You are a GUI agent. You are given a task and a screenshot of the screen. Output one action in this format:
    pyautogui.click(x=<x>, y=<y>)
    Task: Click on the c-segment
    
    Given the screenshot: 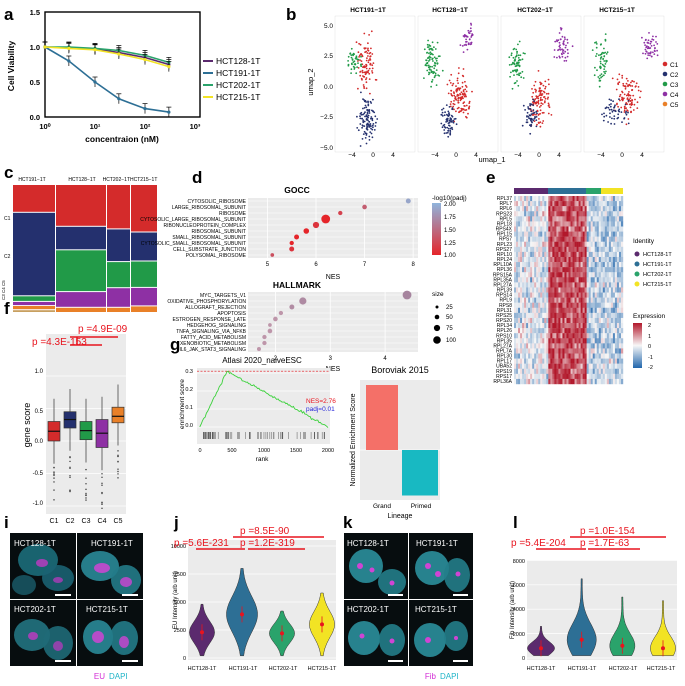 What is the action you would take?
    pyautogui.click(x=81, y=238)
    